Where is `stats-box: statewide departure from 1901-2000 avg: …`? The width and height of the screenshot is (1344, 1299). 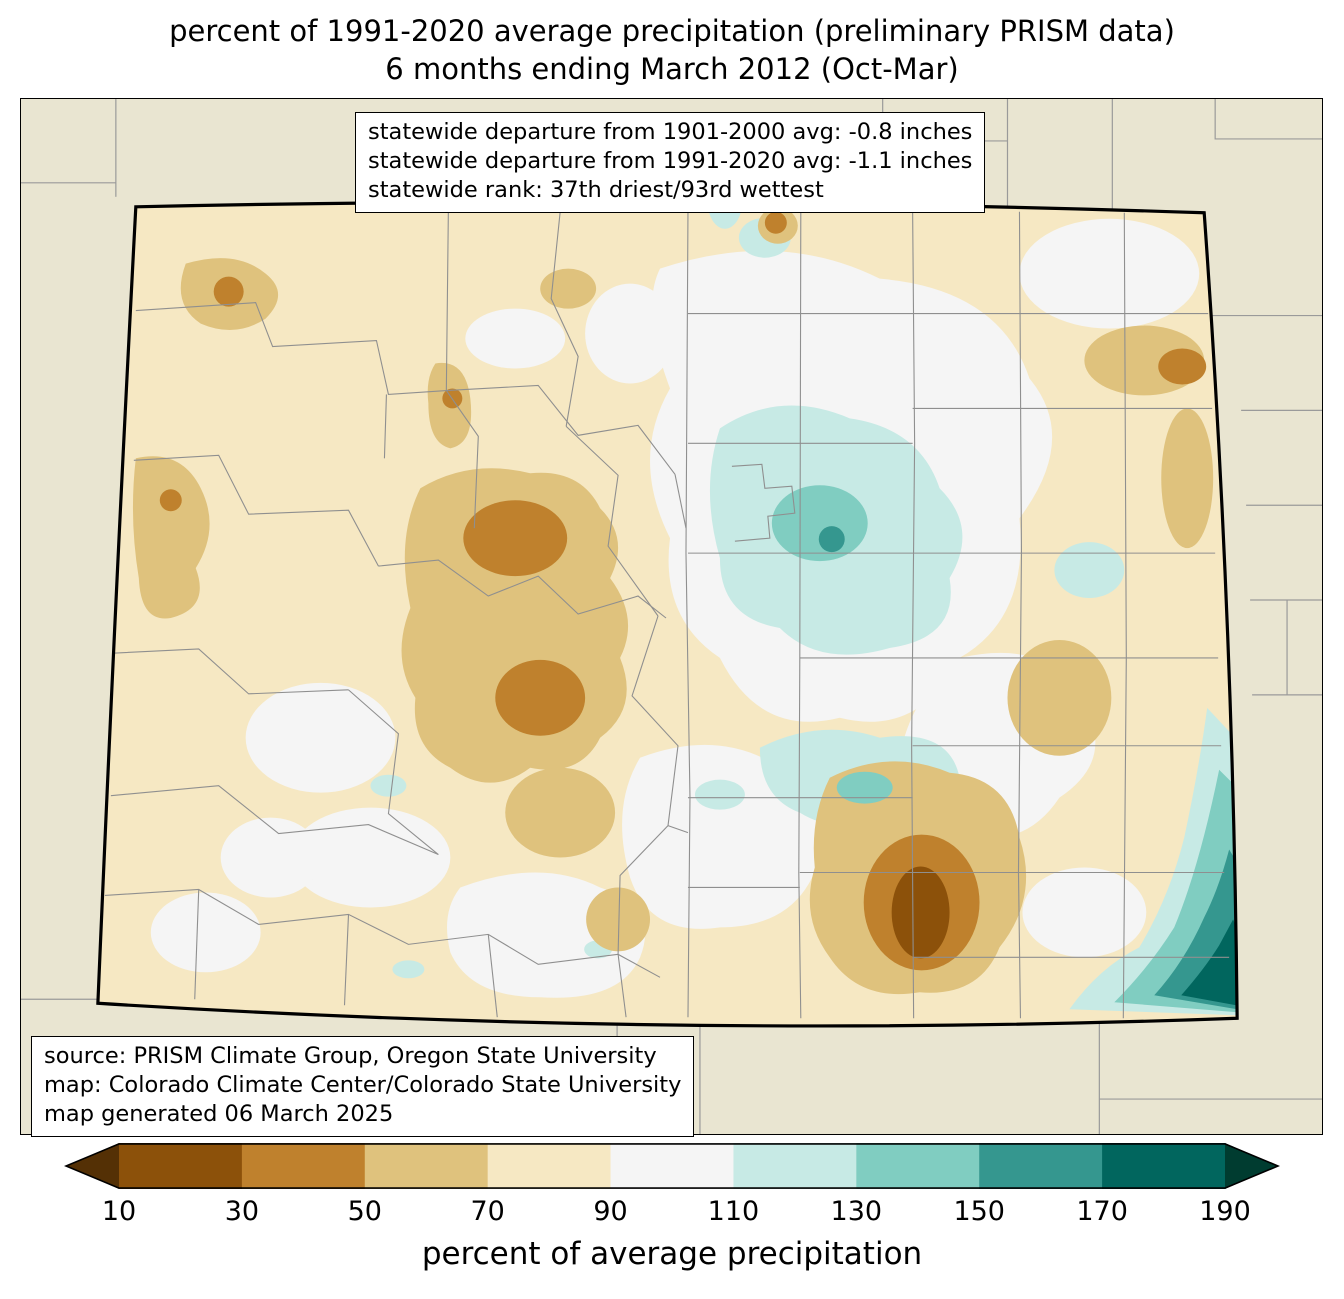
stats-box: statewide departure from 1901-2000 avg: … is located at coordinates (670, 162).